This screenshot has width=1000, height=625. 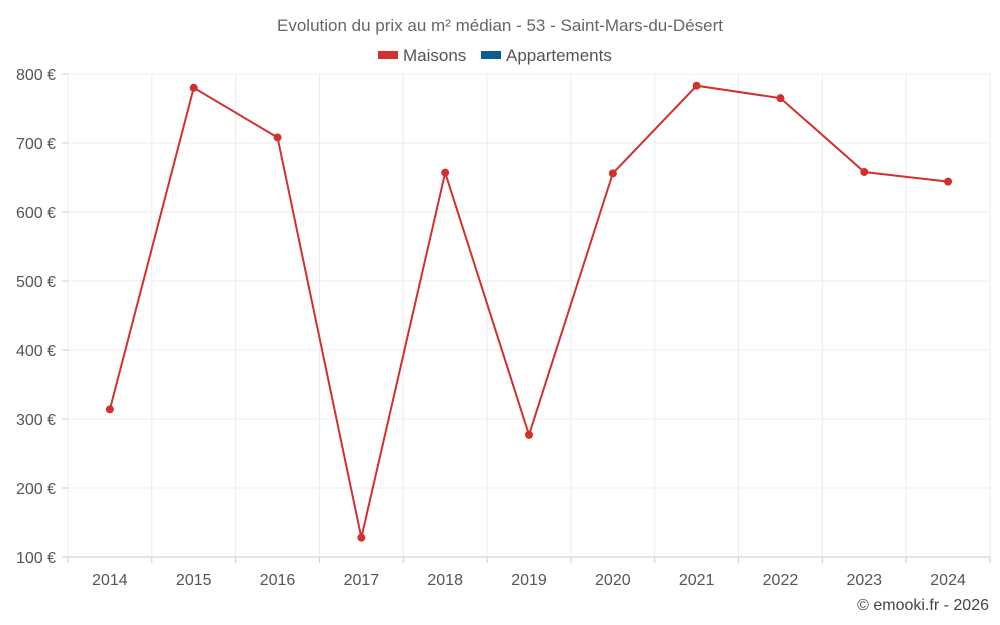 What do you see at coordinates (948, 580) in the screenshot?
I see `x-tick-label: 2024` at bounding box center [948, 580].